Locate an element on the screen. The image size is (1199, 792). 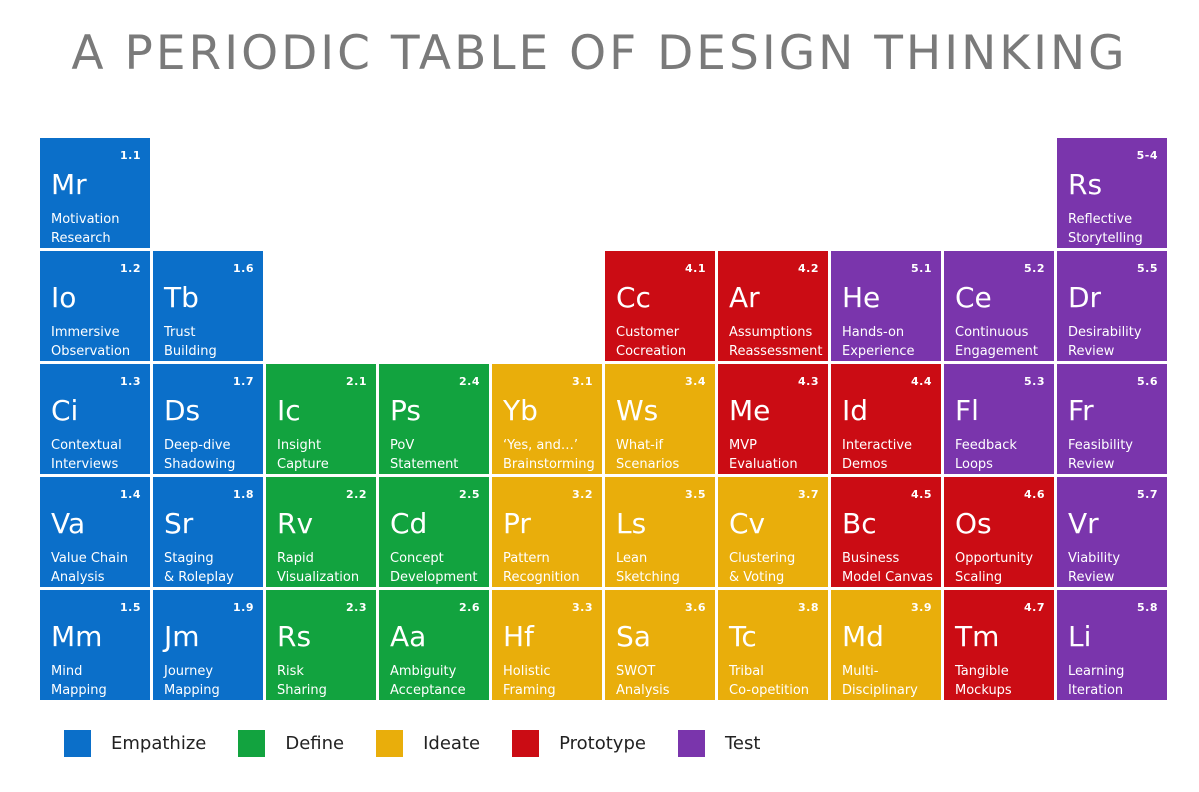
element-number: 5.2 is located at coordinates (1034, 268).